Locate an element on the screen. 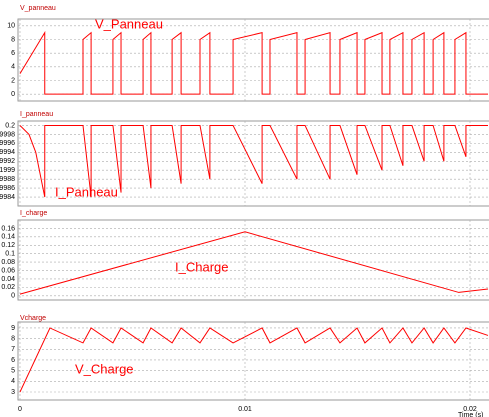 This screenshot has height=417, width=489. y-tick-label: 0.1 is located at coordinates (10, 254).